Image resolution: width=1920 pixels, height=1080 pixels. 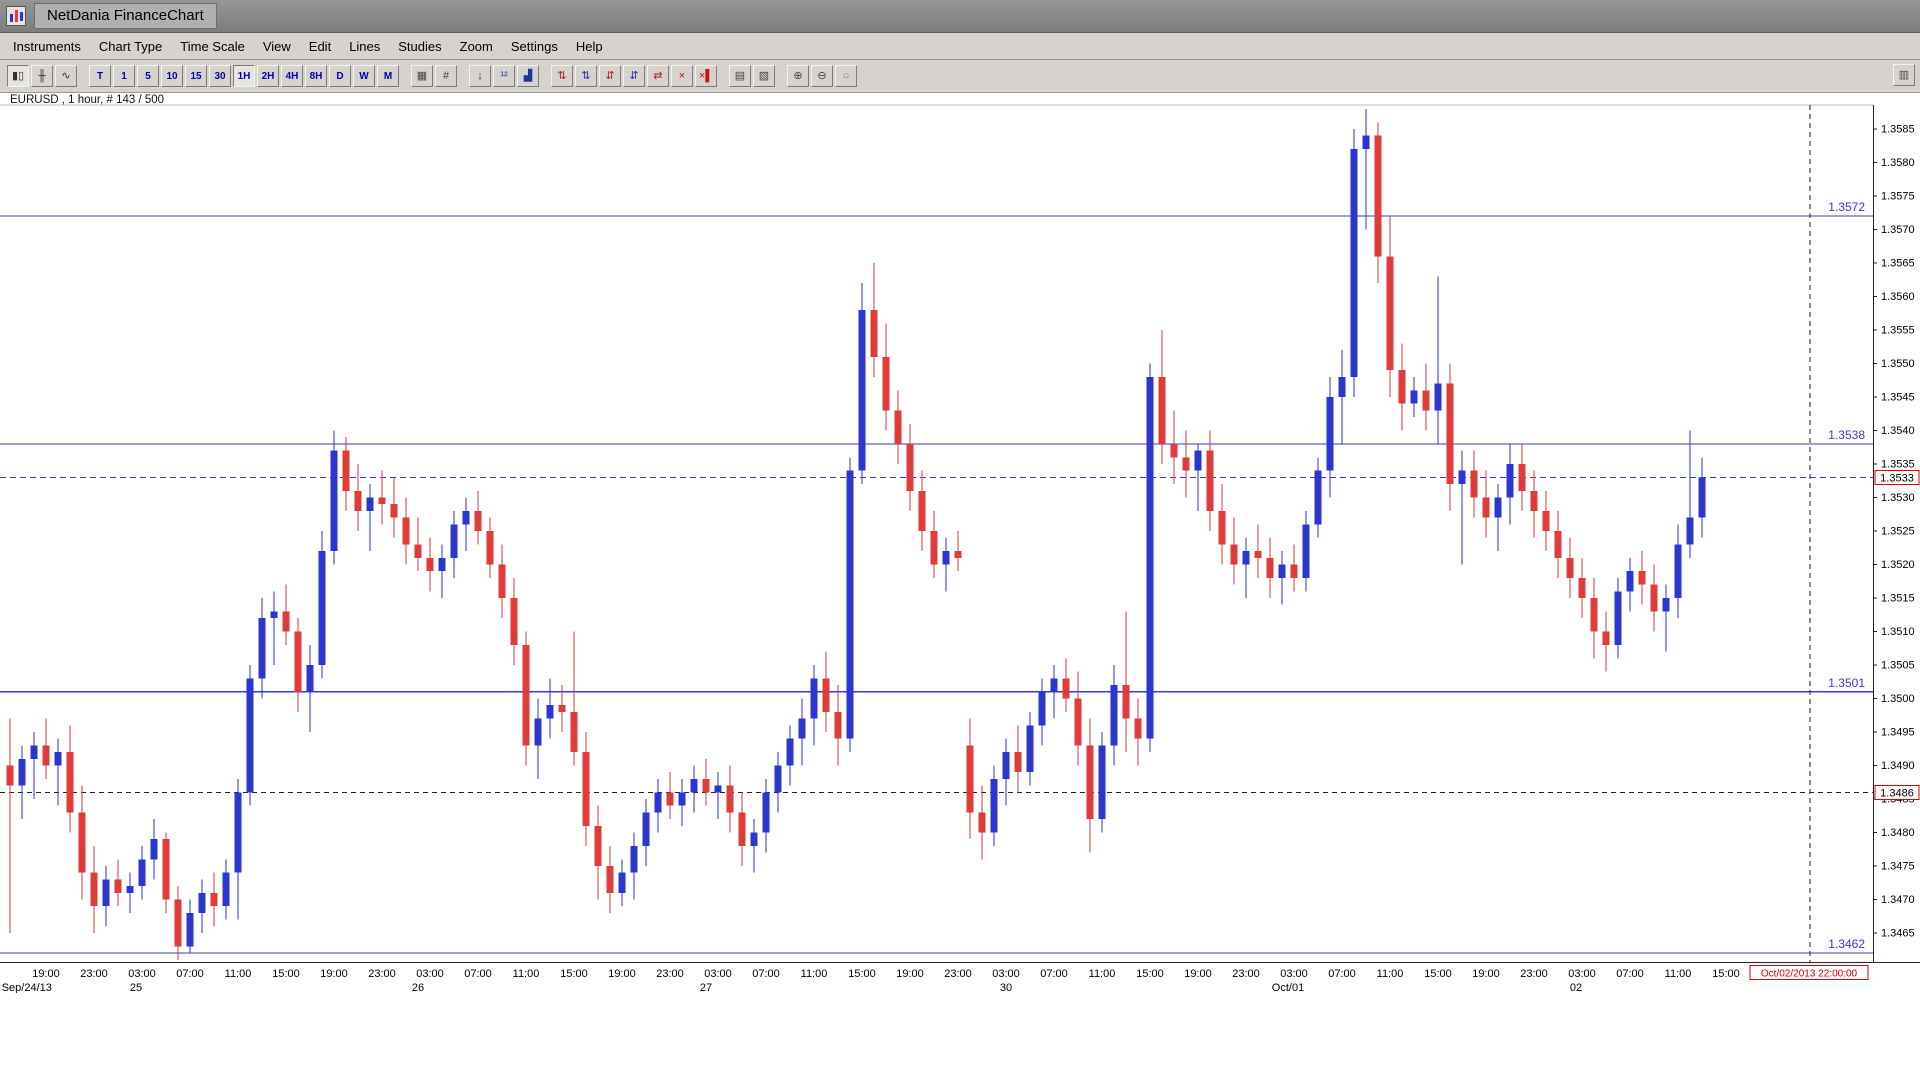 What do you see at coordinates (846, 76) in the screenshot?
I see `zoom-reset-button: ○` at bounding box center [846, 76].